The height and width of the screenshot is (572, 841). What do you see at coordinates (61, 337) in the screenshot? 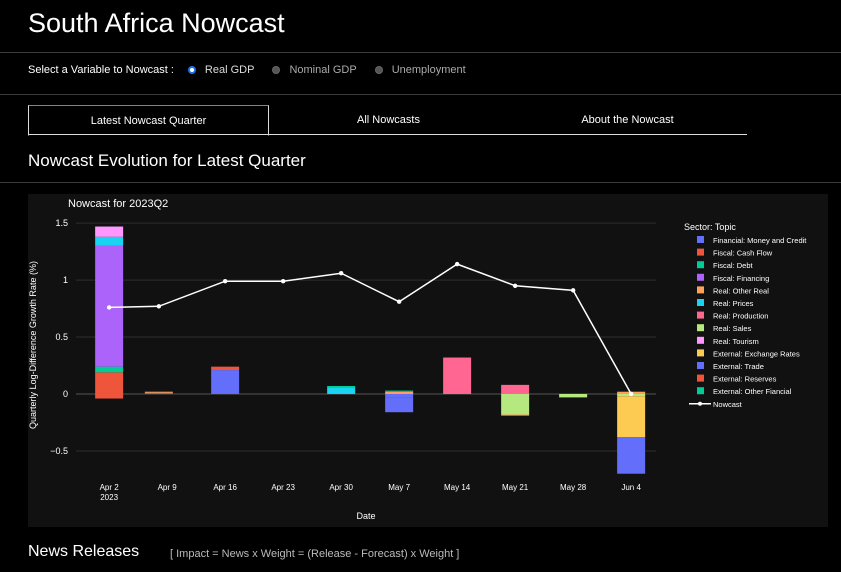
I see `y-tick-label: 0.5` at bounding box center [61, 337].